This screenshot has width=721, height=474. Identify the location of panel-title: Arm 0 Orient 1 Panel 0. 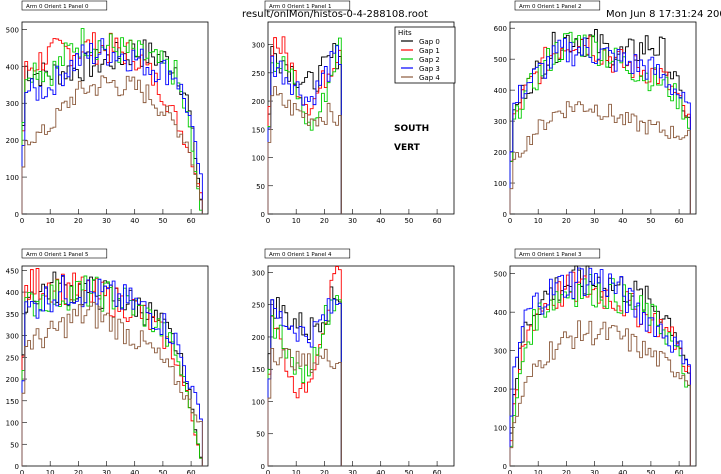
(57, 7).